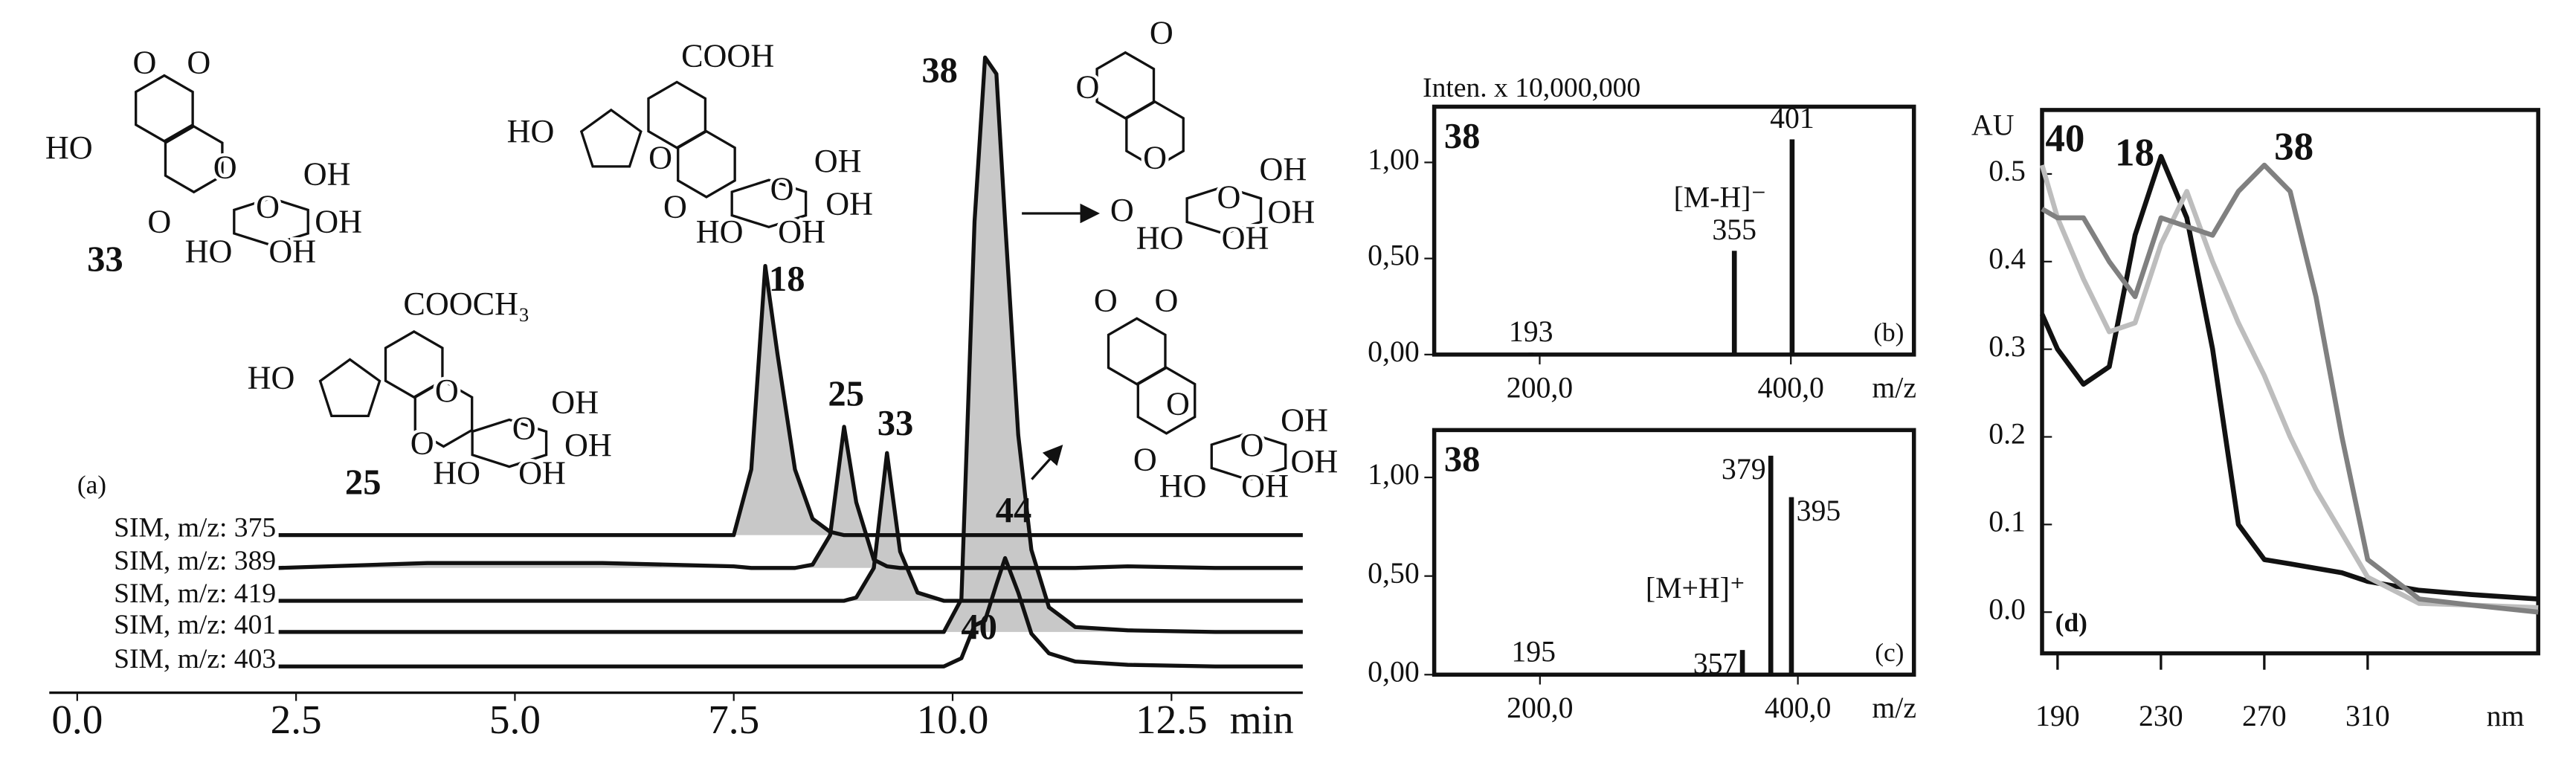 The height and width of the screenshot is (783, 2576). What do you see at coordinates (2264, 716) in the screenshot?
I see `x-tick-label: 270` at bounding box center [2264, 716].